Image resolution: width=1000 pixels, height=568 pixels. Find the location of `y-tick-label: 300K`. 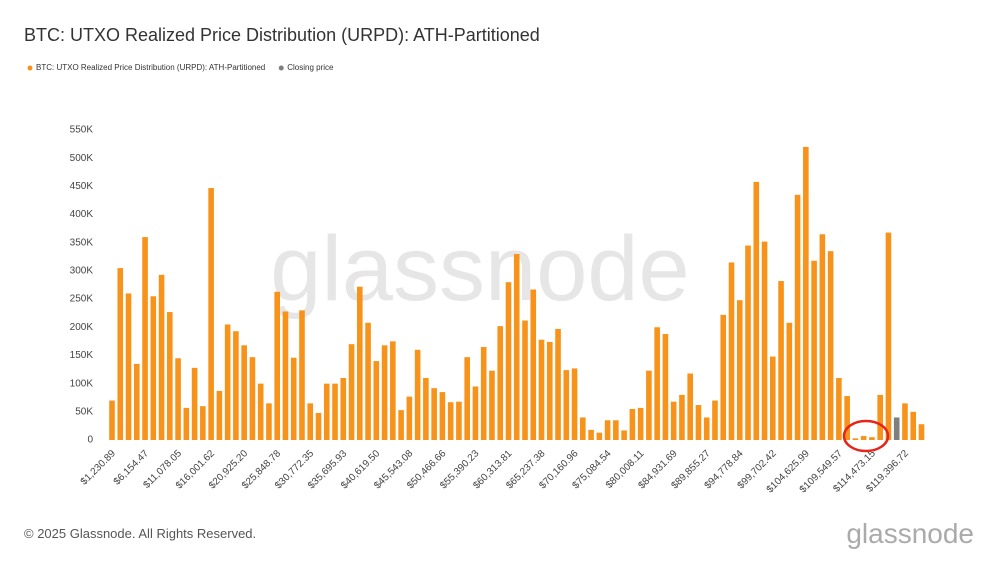

y-tick-label: 300K is located at coordinates (82, 271).